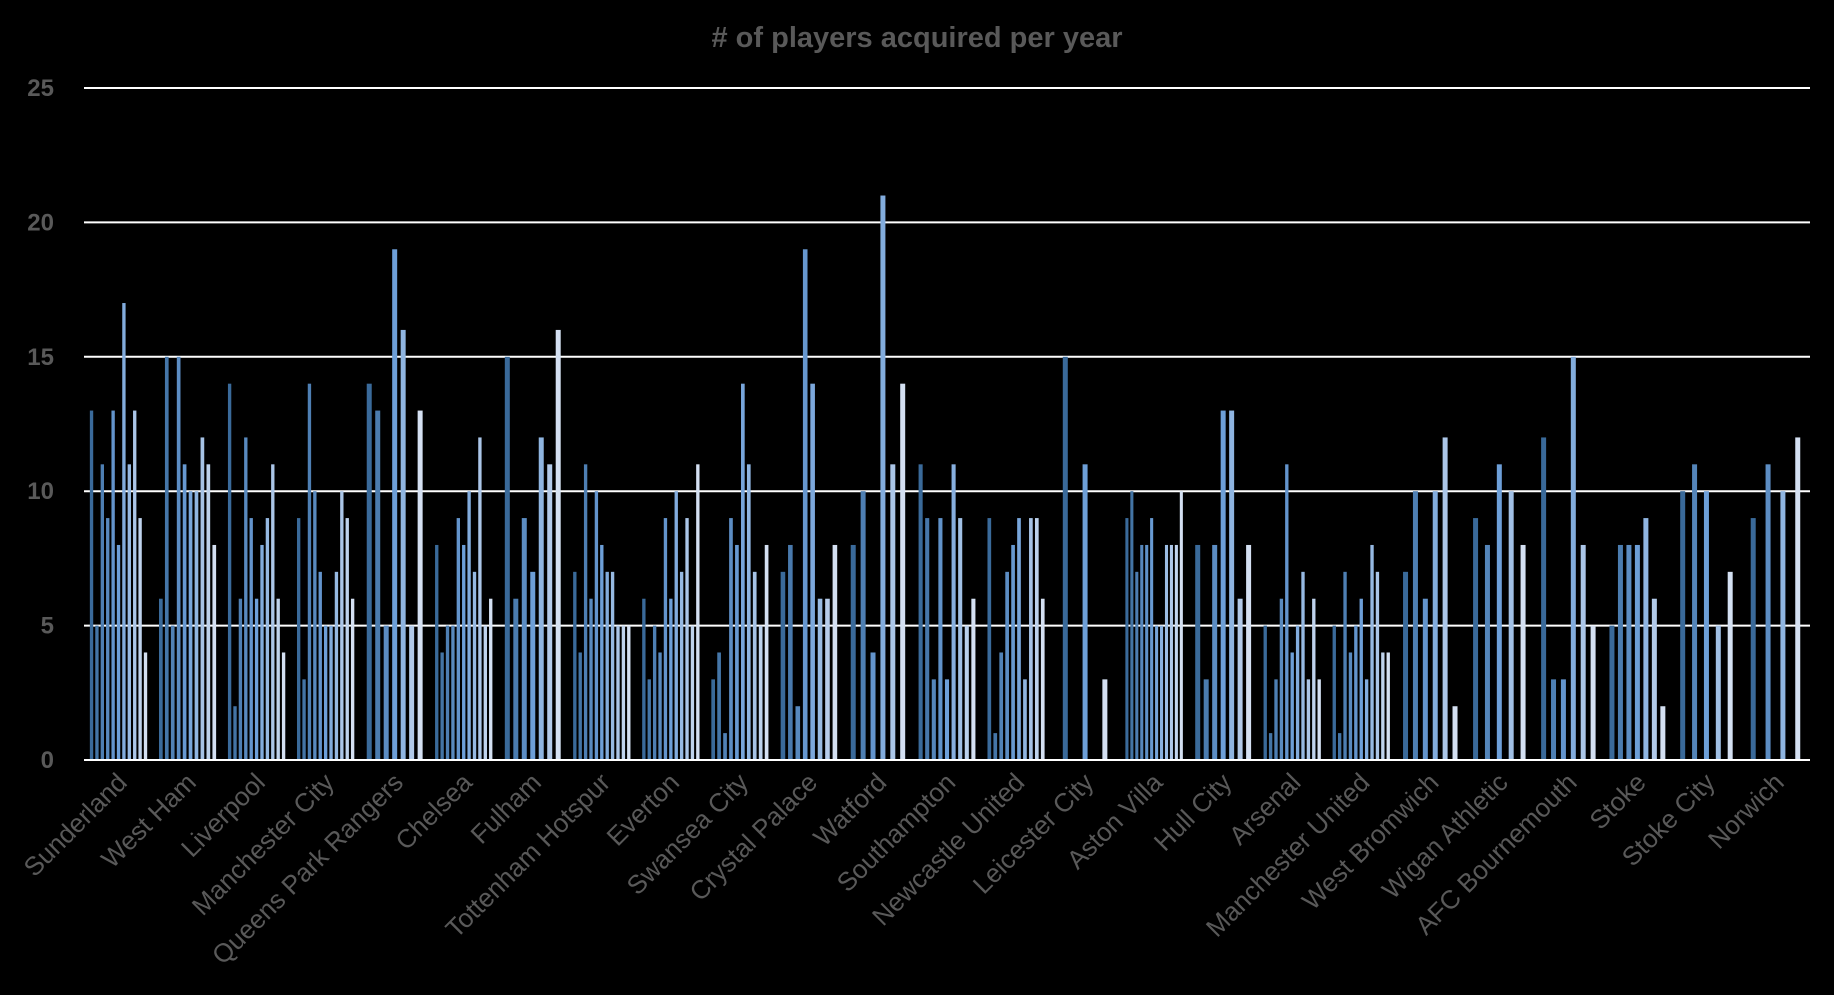  What do you see at coordinates (40, 88) in the screenshot?
I see `y-tick-label: 25` at bounding box center [40, 88].